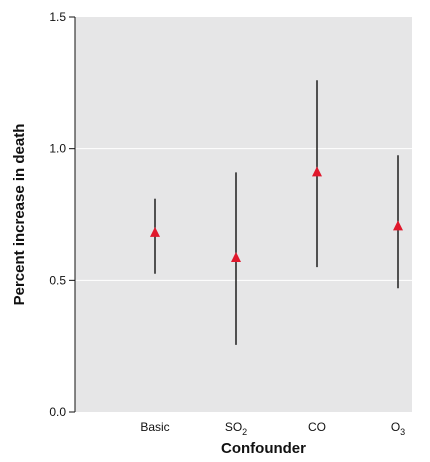  What do you see at coordinates (19, 215) in the screenshot?
I see `y-axis-title: Percent increase in death` at bounding box center [19, 215].